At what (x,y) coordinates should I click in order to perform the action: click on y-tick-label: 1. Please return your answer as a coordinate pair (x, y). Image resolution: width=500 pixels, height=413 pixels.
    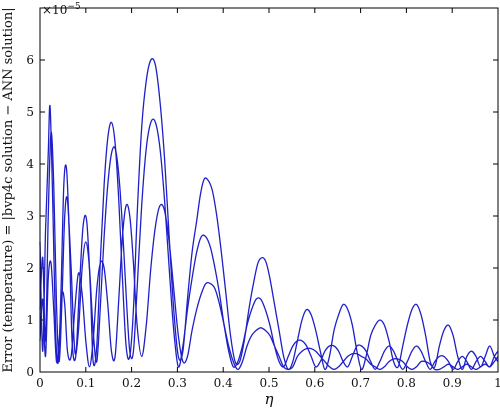
    Looking at the image, I should click on (30, 320).